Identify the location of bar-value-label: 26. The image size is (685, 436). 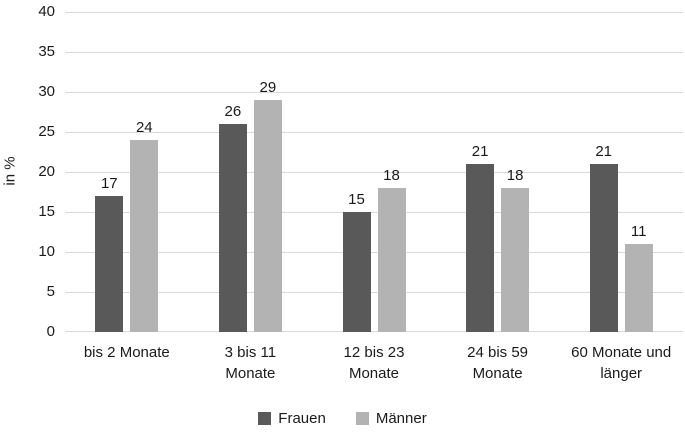
(233, 111).